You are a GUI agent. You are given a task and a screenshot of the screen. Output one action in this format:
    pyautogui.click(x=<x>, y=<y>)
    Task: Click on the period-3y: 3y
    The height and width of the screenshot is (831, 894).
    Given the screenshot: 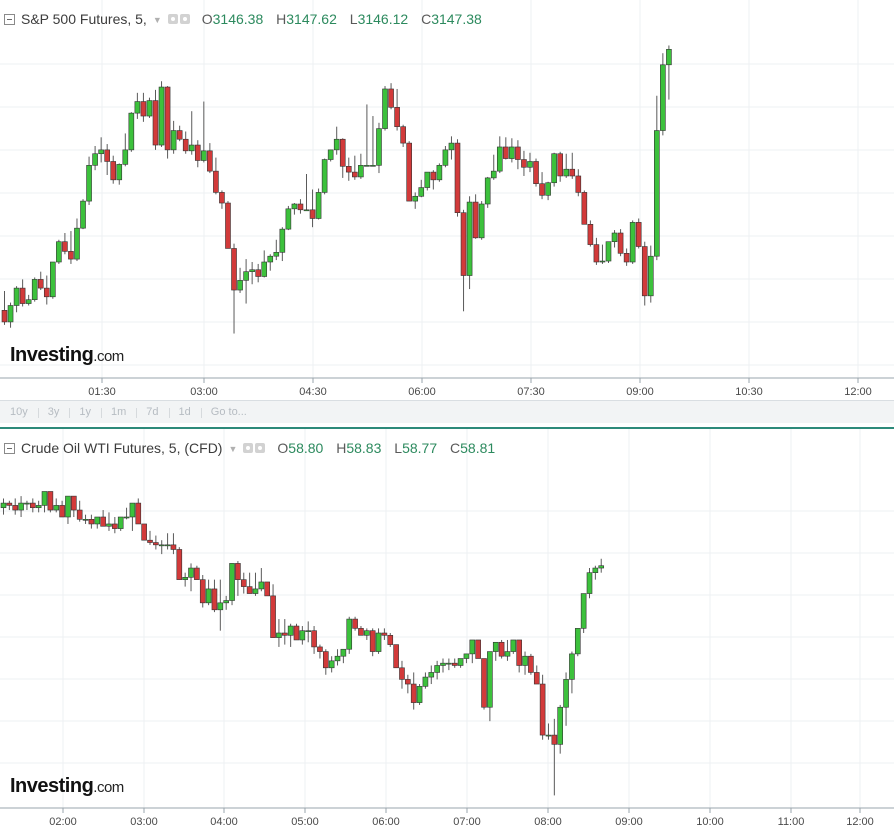 What is the action you would take?
    pyautogui.click(x=53, y=412)
    